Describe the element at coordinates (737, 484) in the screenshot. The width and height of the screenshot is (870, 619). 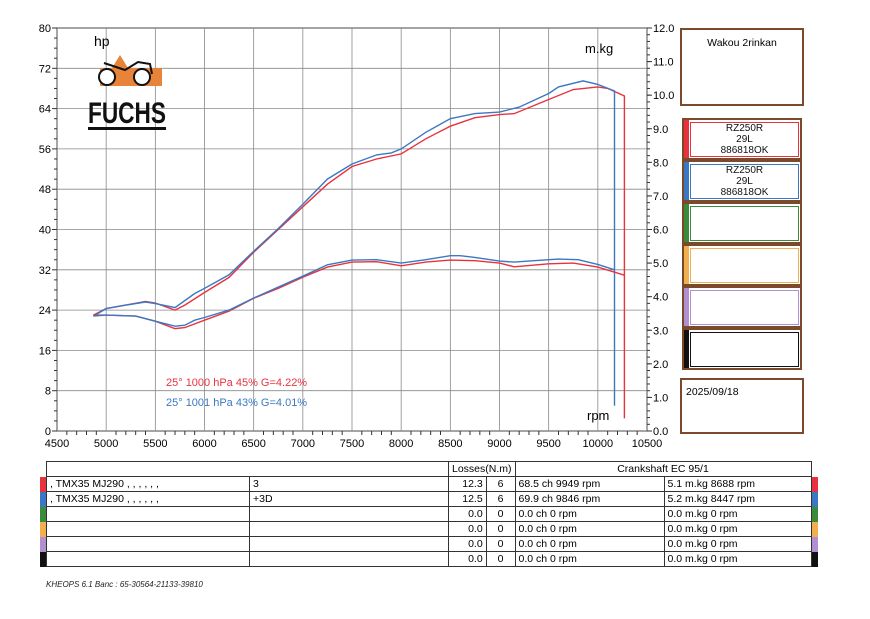
I see `cell-torque: 5.1 m.kg 8688 rpm` at that location.